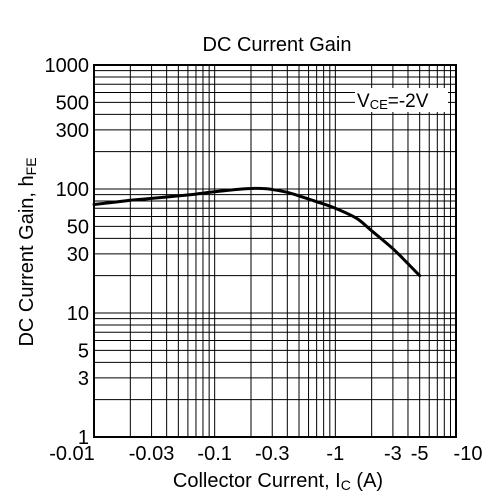 The image size is (484, 496). What do you see at coordinates (67, 66) in the screenshot?
I see `y-tick-label: 1000` at bounding box center [67, 66].